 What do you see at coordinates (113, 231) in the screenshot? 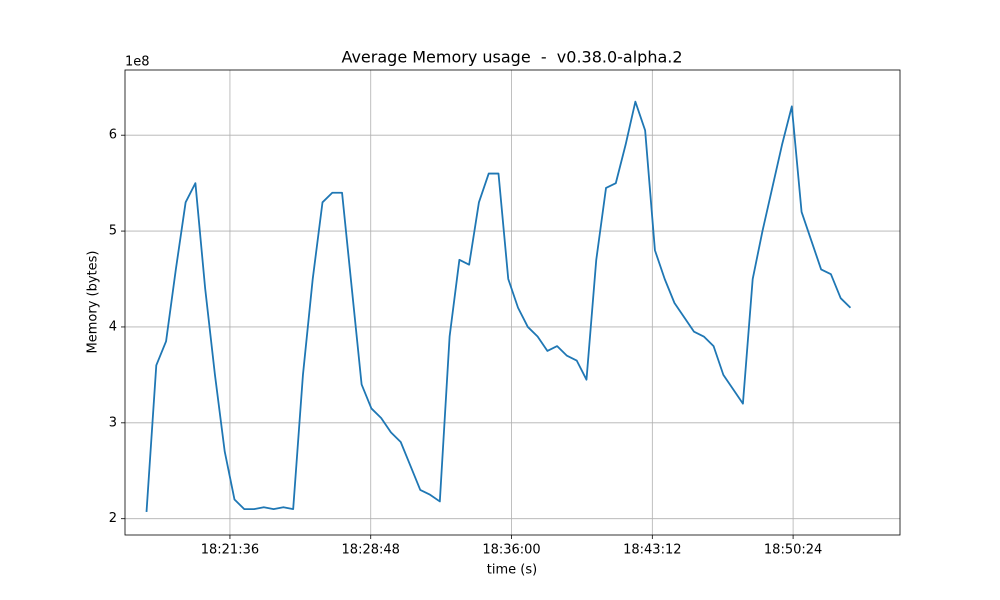
I see `y-tick-label: 5` at bounding box center [113, 231].